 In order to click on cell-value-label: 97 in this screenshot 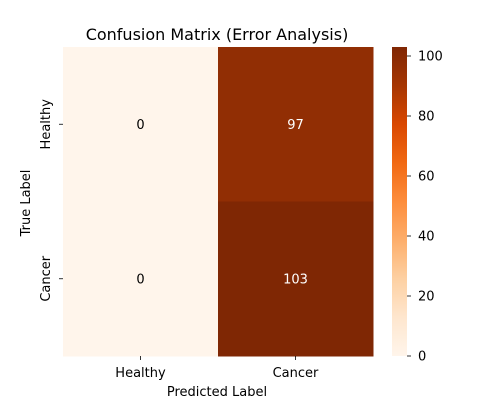, I will do `click(295, 125)`.